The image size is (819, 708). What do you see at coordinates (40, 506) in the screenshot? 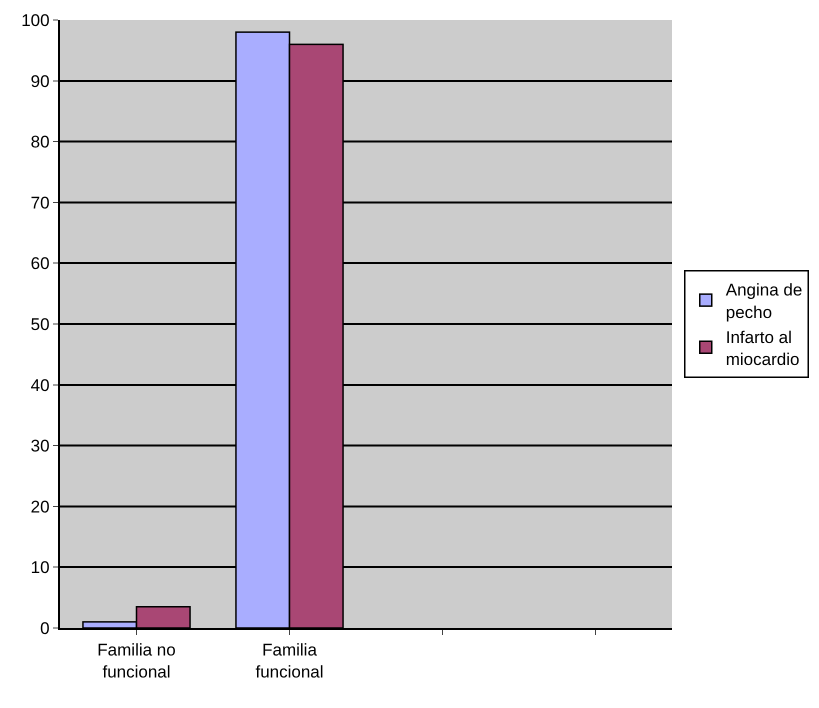
I see `y-tick-label: 20` at bounding box center [40, 506].